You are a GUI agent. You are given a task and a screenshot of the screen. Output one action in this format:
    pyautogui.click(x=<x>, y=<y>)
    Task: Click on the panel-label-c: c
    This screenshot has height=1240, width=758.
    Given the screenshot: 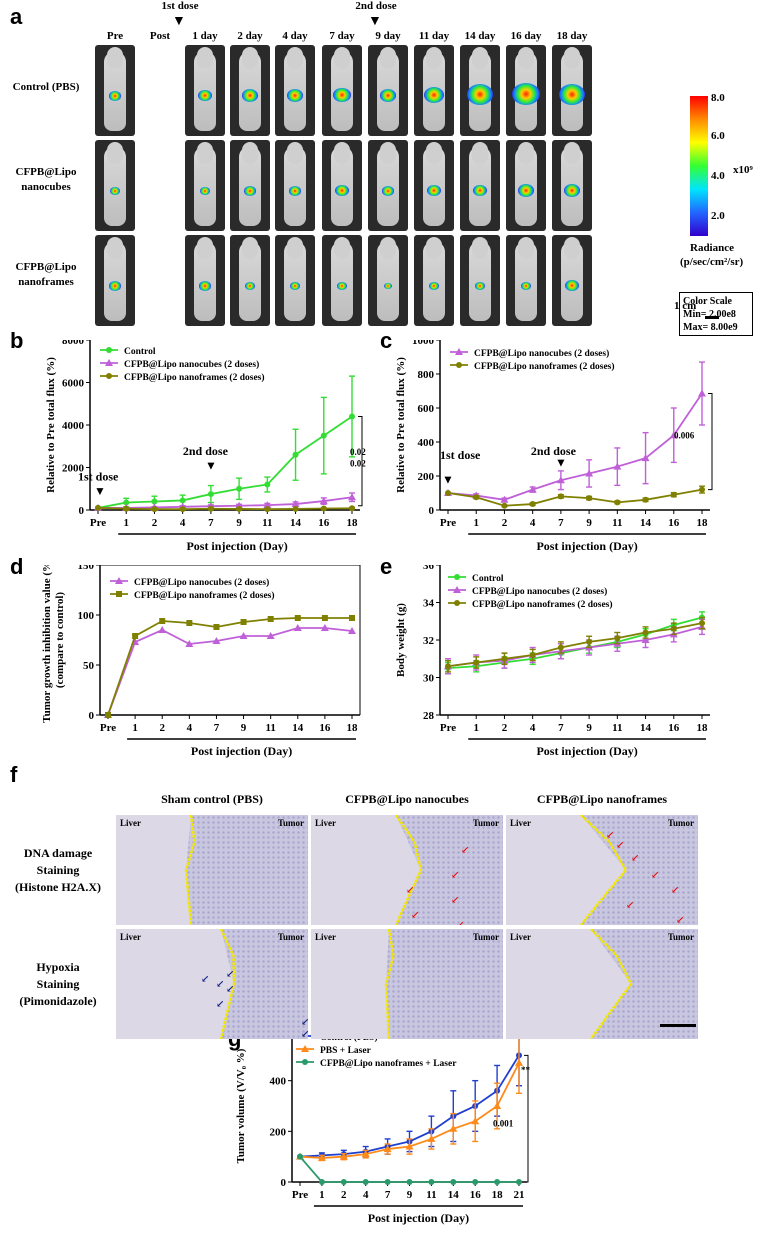 What is the action you would take?
    pyautogui.click(x=386, y=340)
    